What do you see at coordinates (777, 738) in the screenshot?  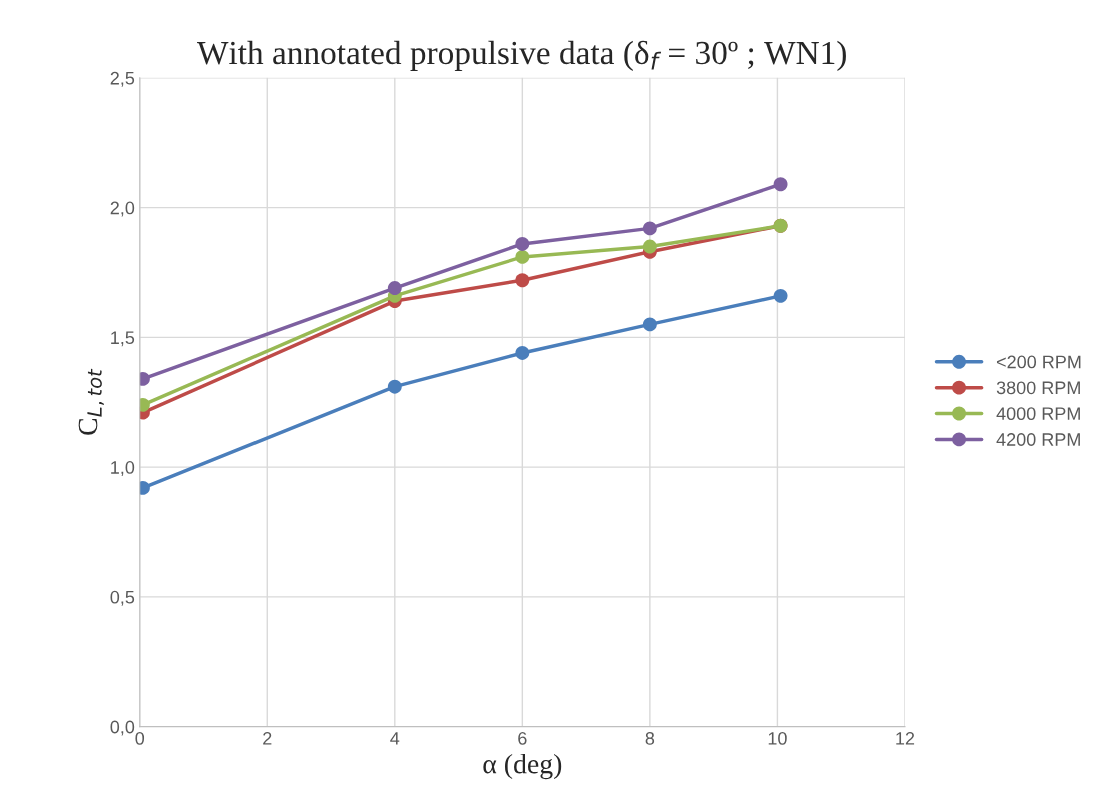 I see `x-tick-label: 10` at bounding box center [777, 738].